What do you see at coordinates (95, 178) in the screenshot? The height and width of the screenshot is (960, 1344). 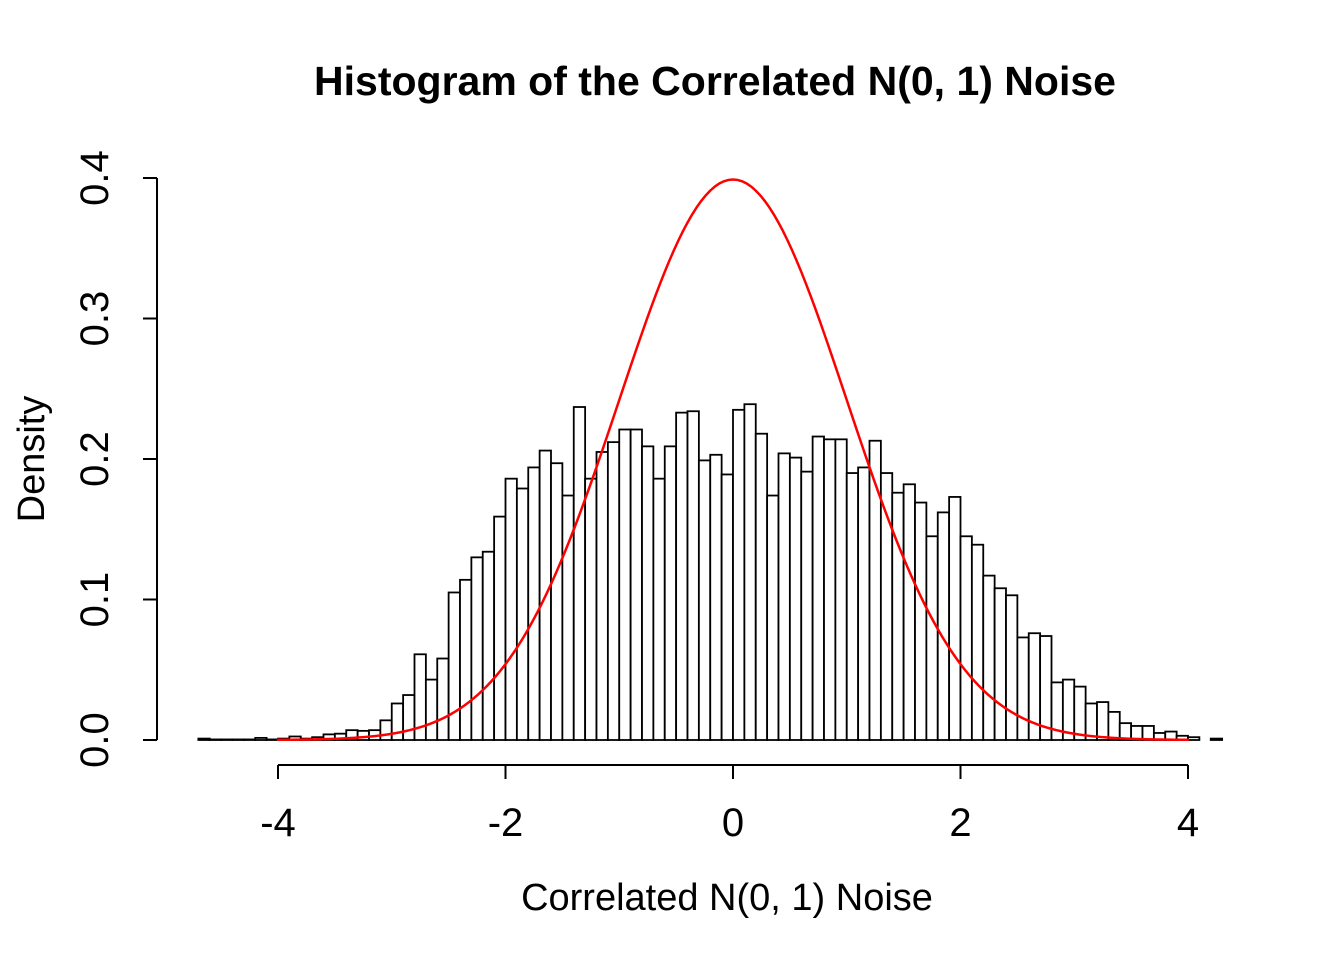 I see `y-tick-label: 0.4` at bounding box center [95, 178].